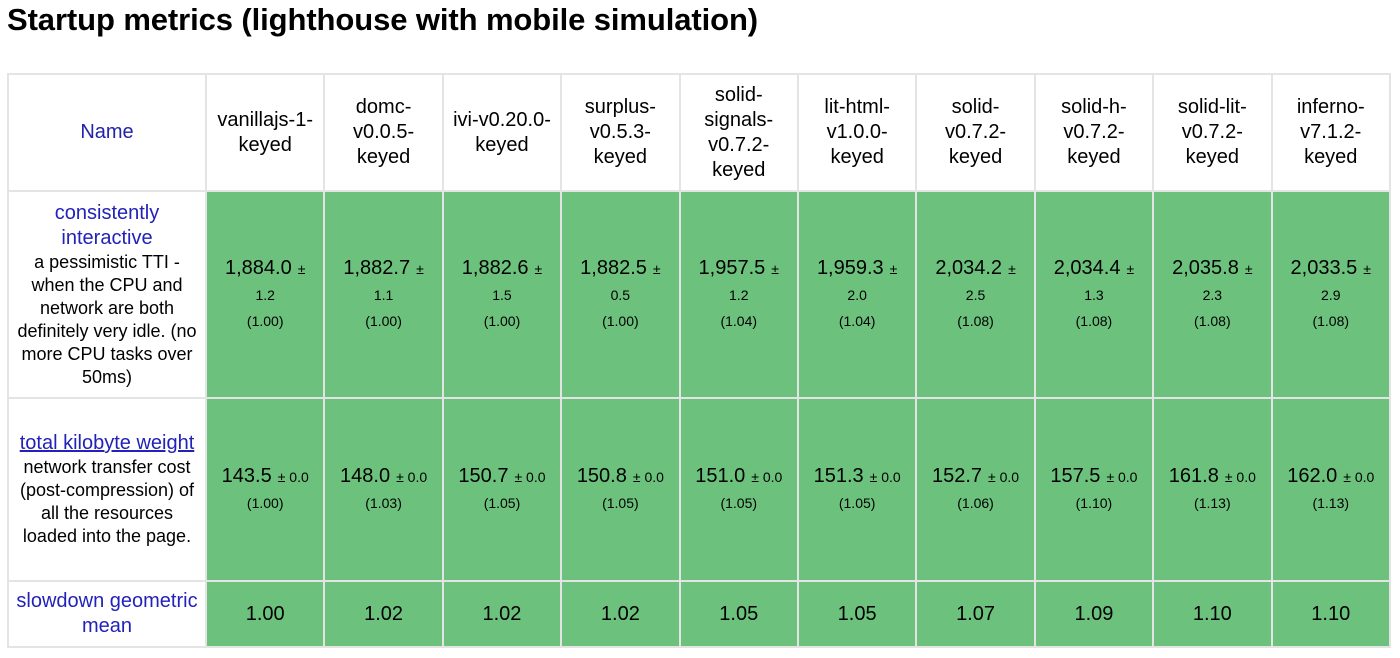  I want to click on metric-deviation: 2.5, so click(975, 295).